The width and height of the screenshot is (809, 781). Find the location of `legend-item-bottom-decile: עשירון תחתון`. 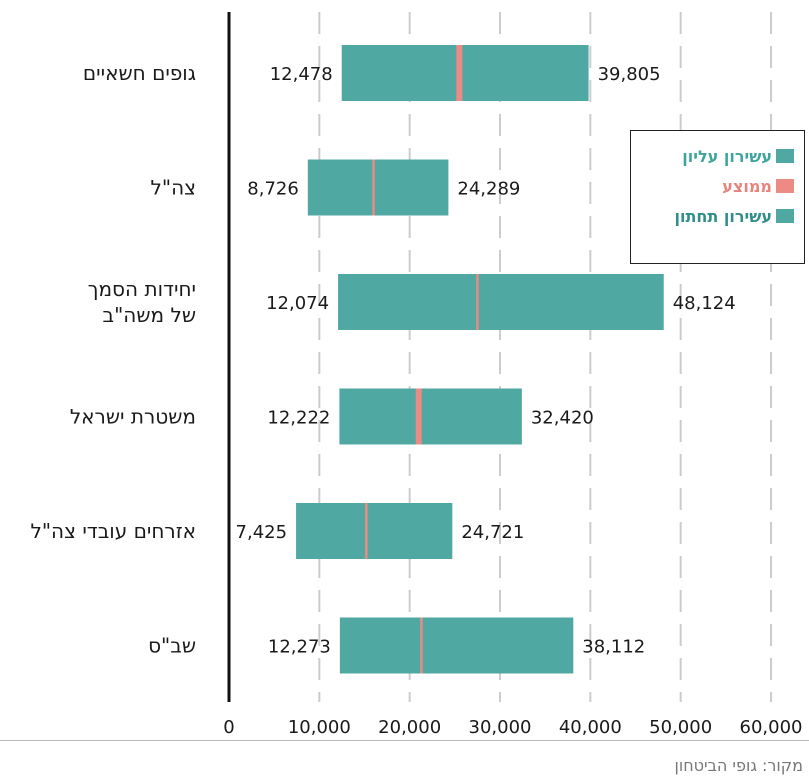

legend-item-bottom-decile: עשירון תחתון is located at coordinates (712, 216).